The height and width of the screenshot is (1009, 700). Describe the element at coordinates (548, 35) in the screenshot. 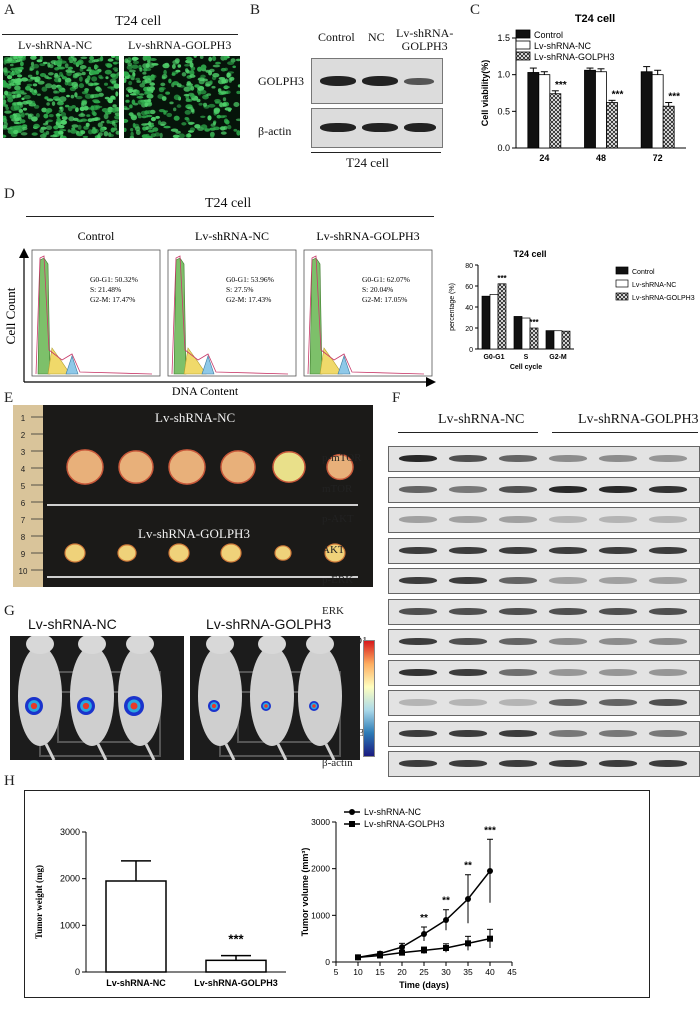

I see `legend-label: Control` at that location.